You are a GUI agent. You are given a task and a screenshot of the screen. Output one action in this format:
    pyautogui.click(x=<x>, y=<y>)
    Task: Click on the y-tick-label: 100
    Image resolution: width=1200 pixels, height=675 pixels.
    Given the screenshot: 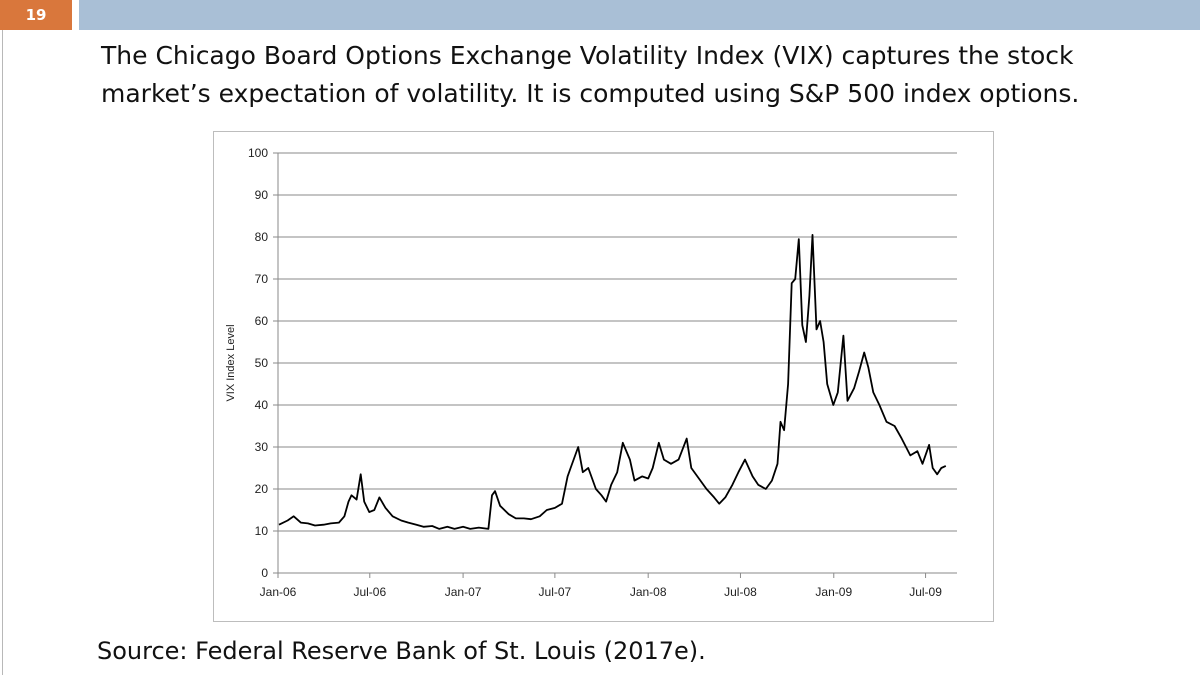 What is the action you would take?
    pyautogui.click(x=258, y=153)
    